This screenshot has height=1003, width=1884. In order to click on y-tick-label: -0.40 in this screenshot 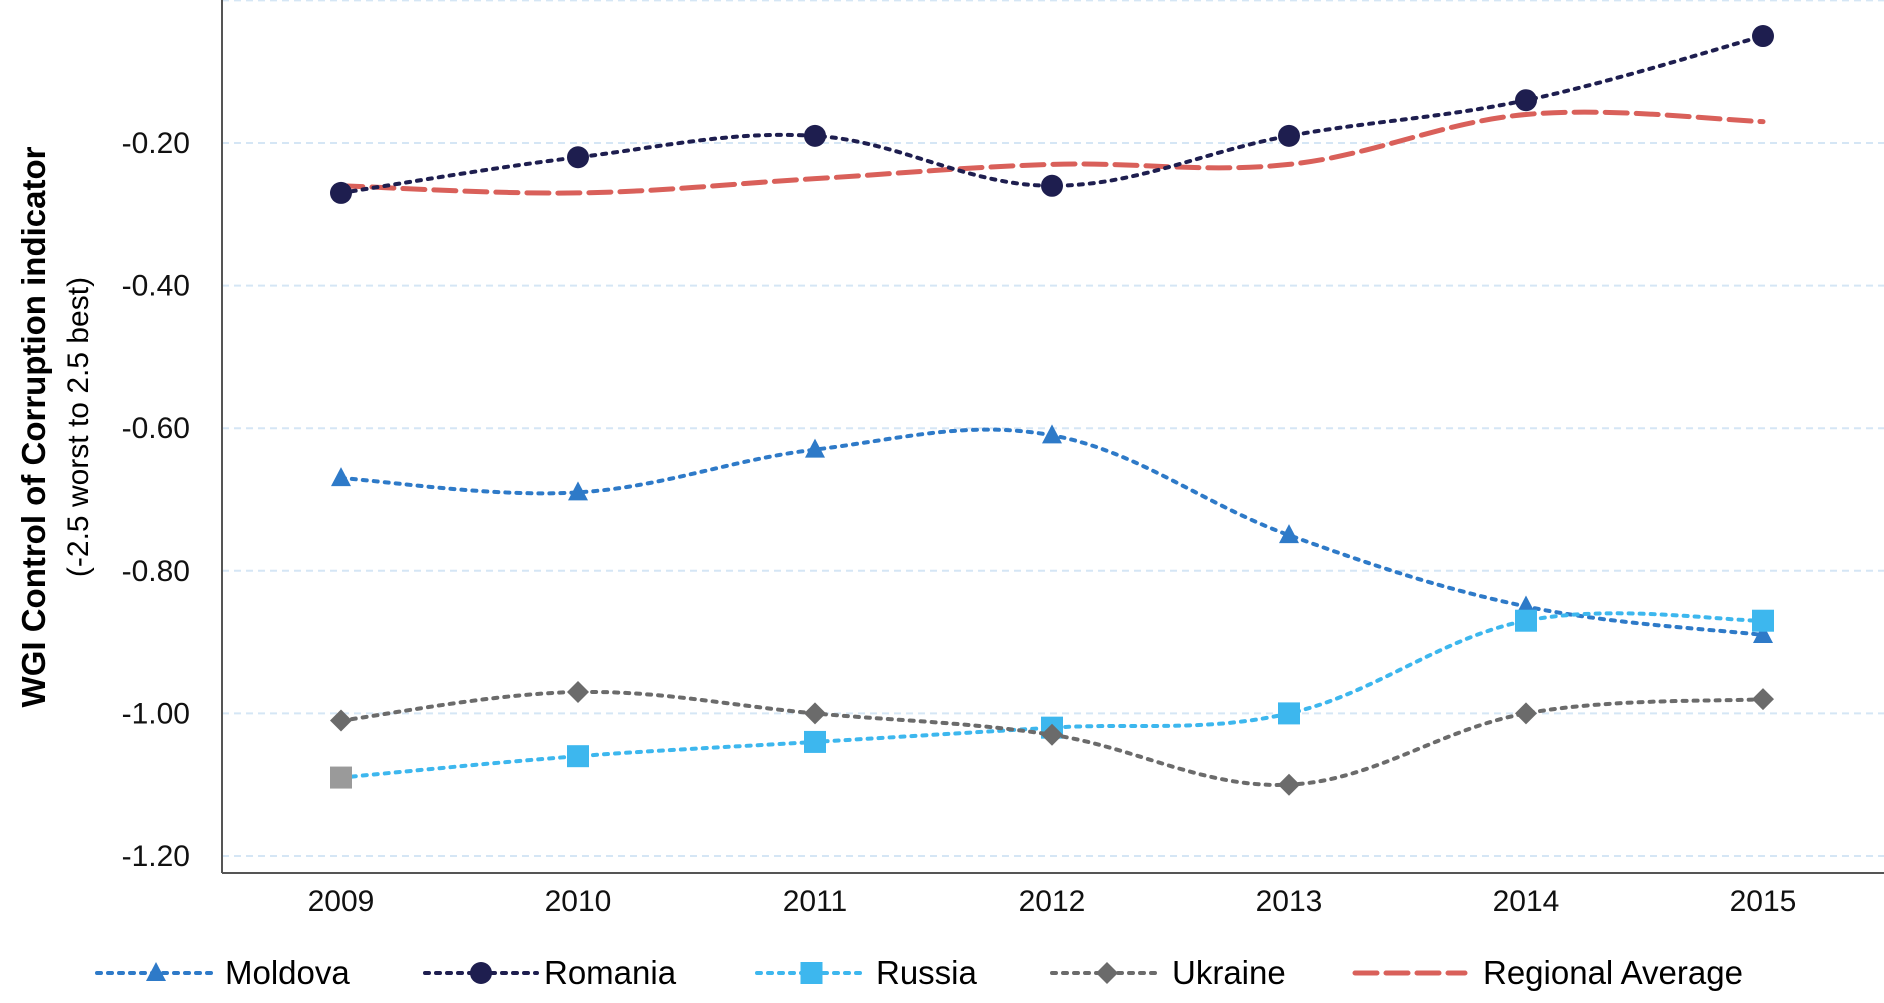, I will do `click(156, 286)`.